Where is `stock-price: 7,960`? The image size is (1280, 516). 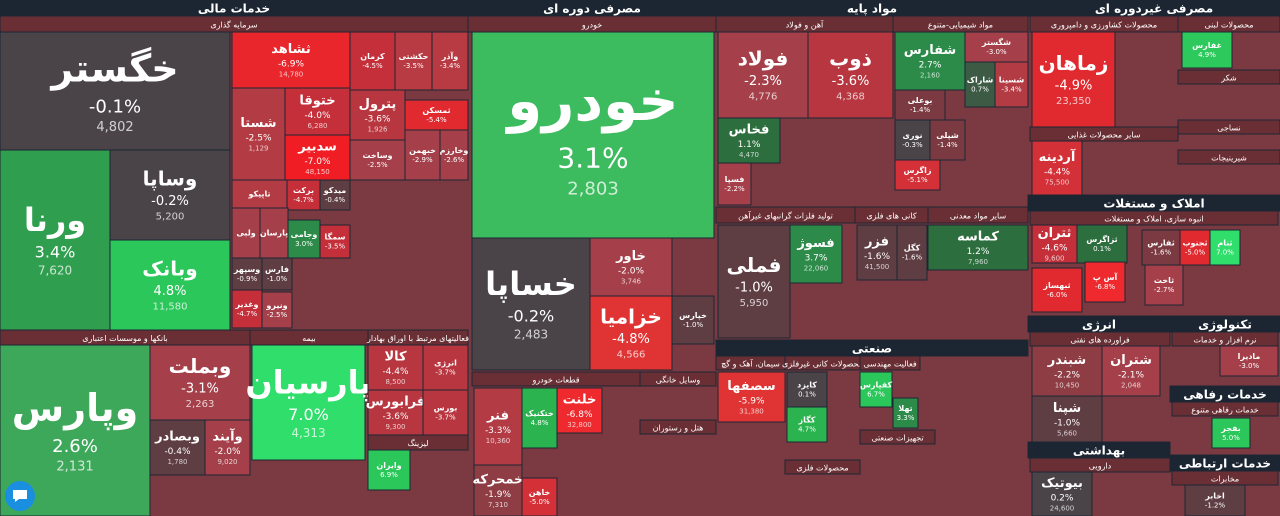 stock-price: 7,960 is located at coordinates (978, 262).